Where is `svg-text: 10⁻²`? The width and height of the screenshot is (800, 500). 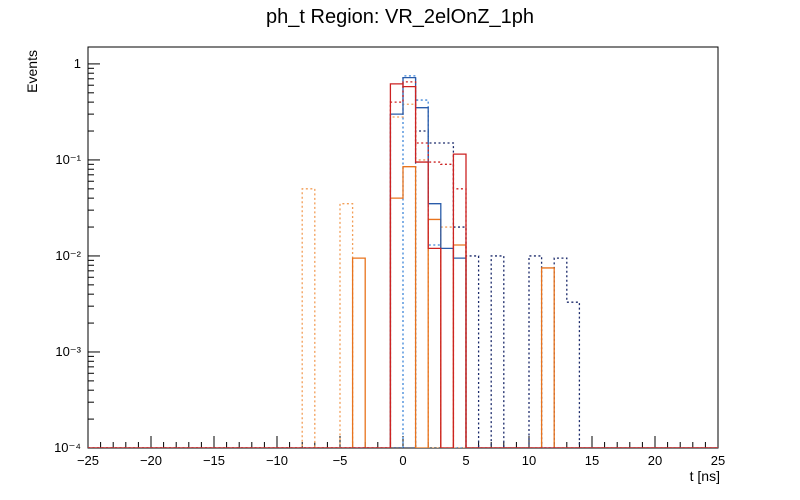
svg-text: 10⁻² is located at coordinates (68, 255).